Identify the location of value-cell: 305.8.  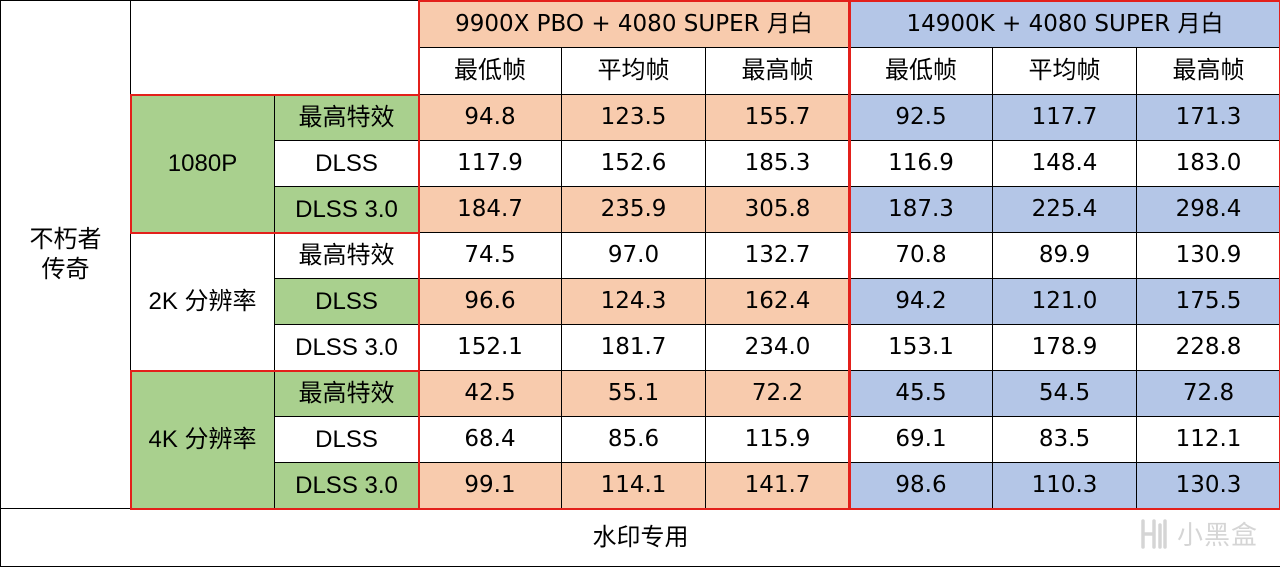
(777, 209).